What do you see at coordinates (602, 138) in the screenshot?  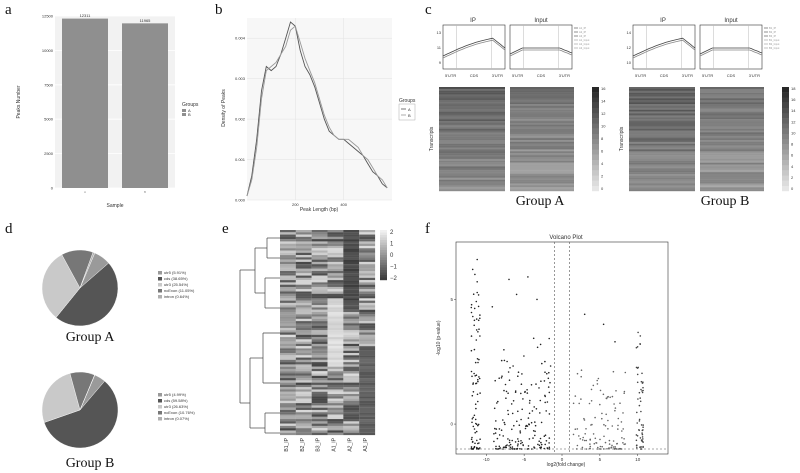 I see `colorbar-tick: 8` at bounding box center [602, 138].